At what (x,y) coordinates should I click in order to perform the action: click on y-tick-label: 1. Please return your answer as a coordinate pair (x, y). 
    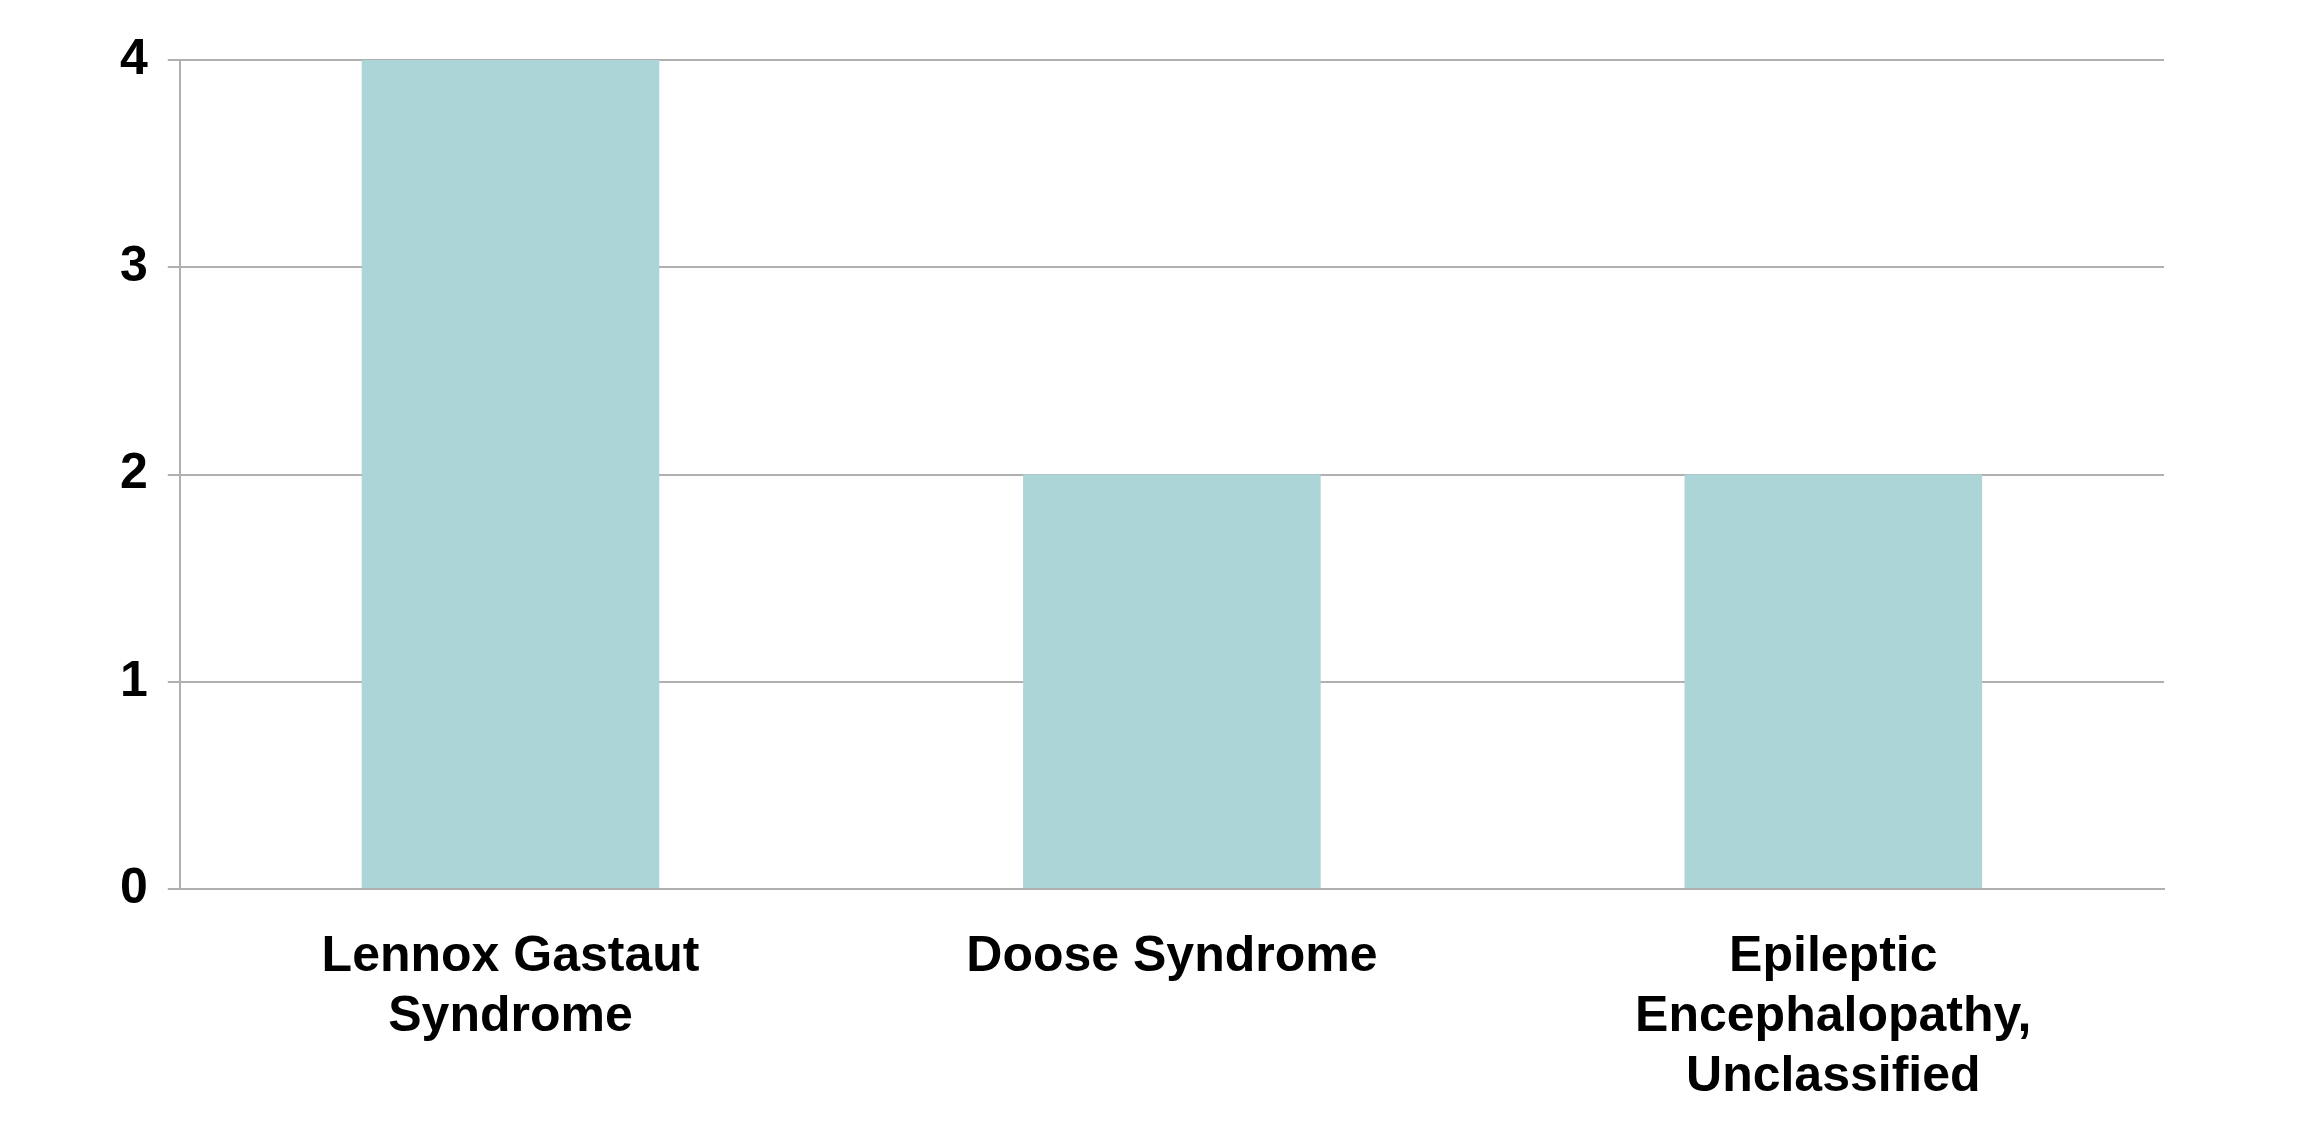
    Looking at the image, I should click on (134, 678).